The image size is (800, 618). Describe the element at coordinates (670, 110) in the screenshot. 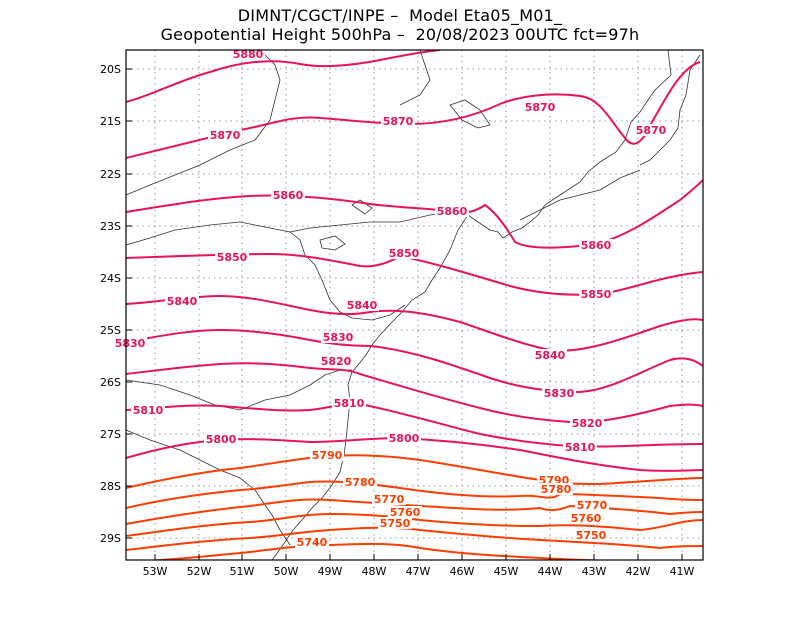

I see `coastline-north` at that location.